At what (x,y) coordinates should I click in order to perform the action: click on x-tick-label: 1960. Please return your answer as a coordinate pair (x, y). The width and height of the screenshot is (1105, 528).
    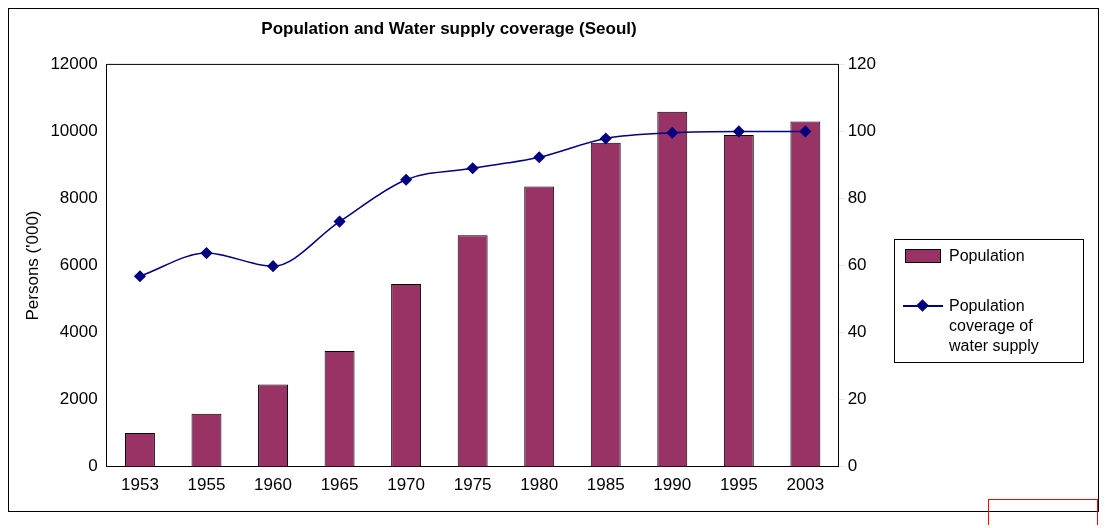
    Looking at the image, I should click on (273, 485).